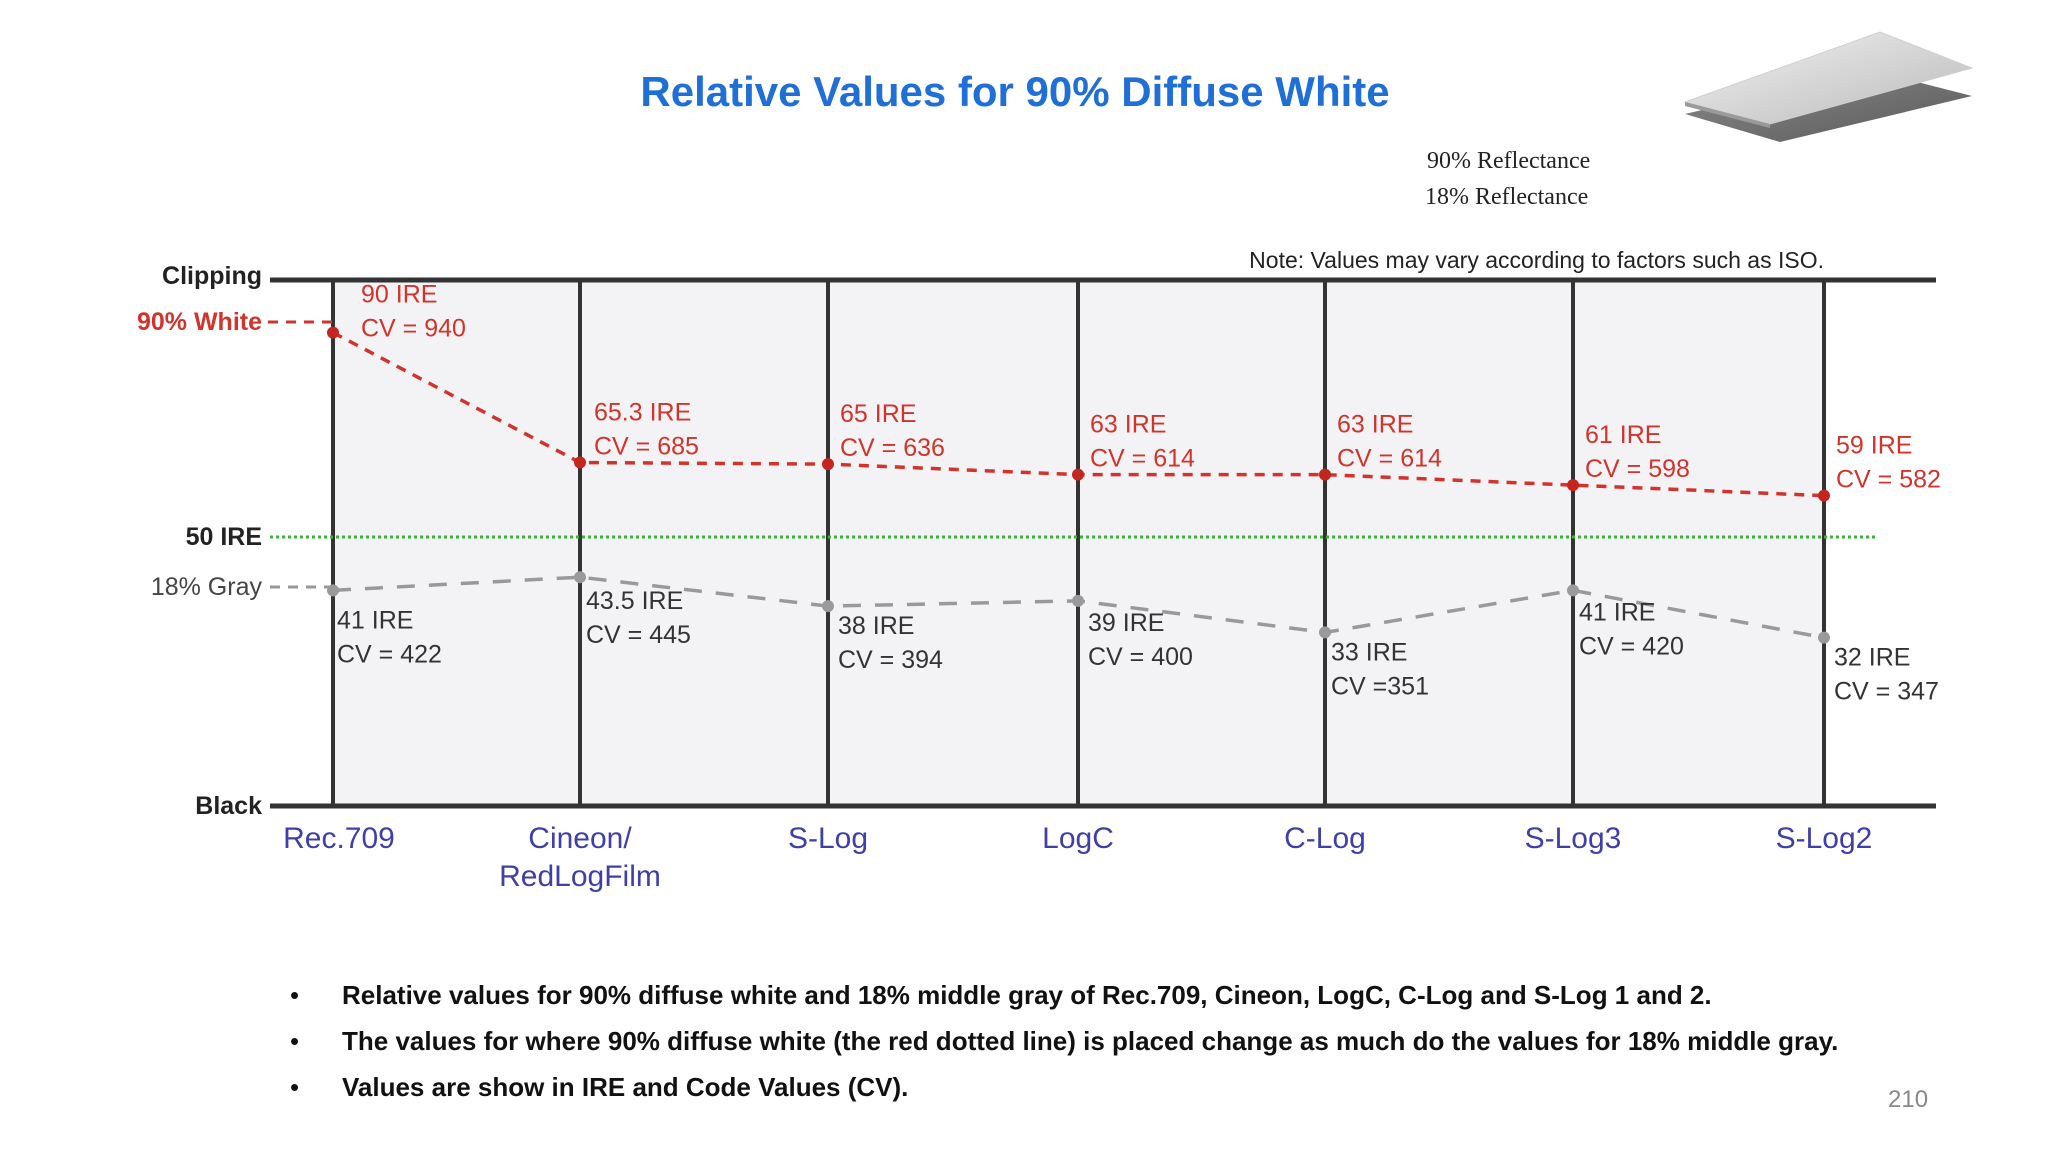  I want to click on reflectance-90-label: 90% Reflectance, so click(1509, 161).